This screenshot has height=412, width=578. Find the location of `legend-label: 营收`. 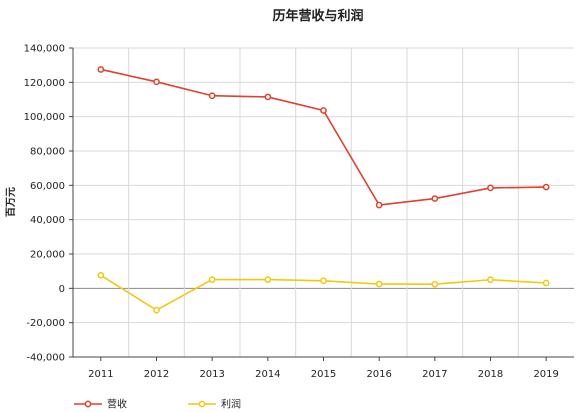

legend-label: 营收 is located at coordinates (117, 404).